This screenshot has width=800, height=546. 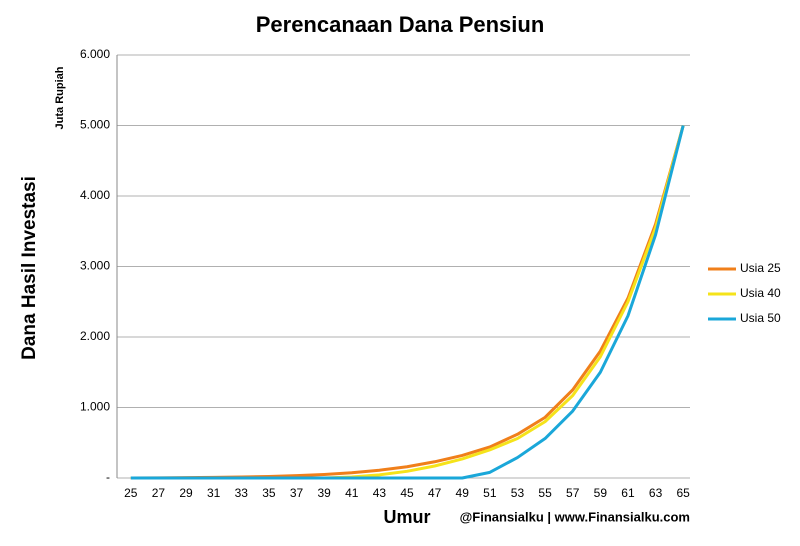 I want to click on legend-label: Usia 50, so click(x=760, y=318).